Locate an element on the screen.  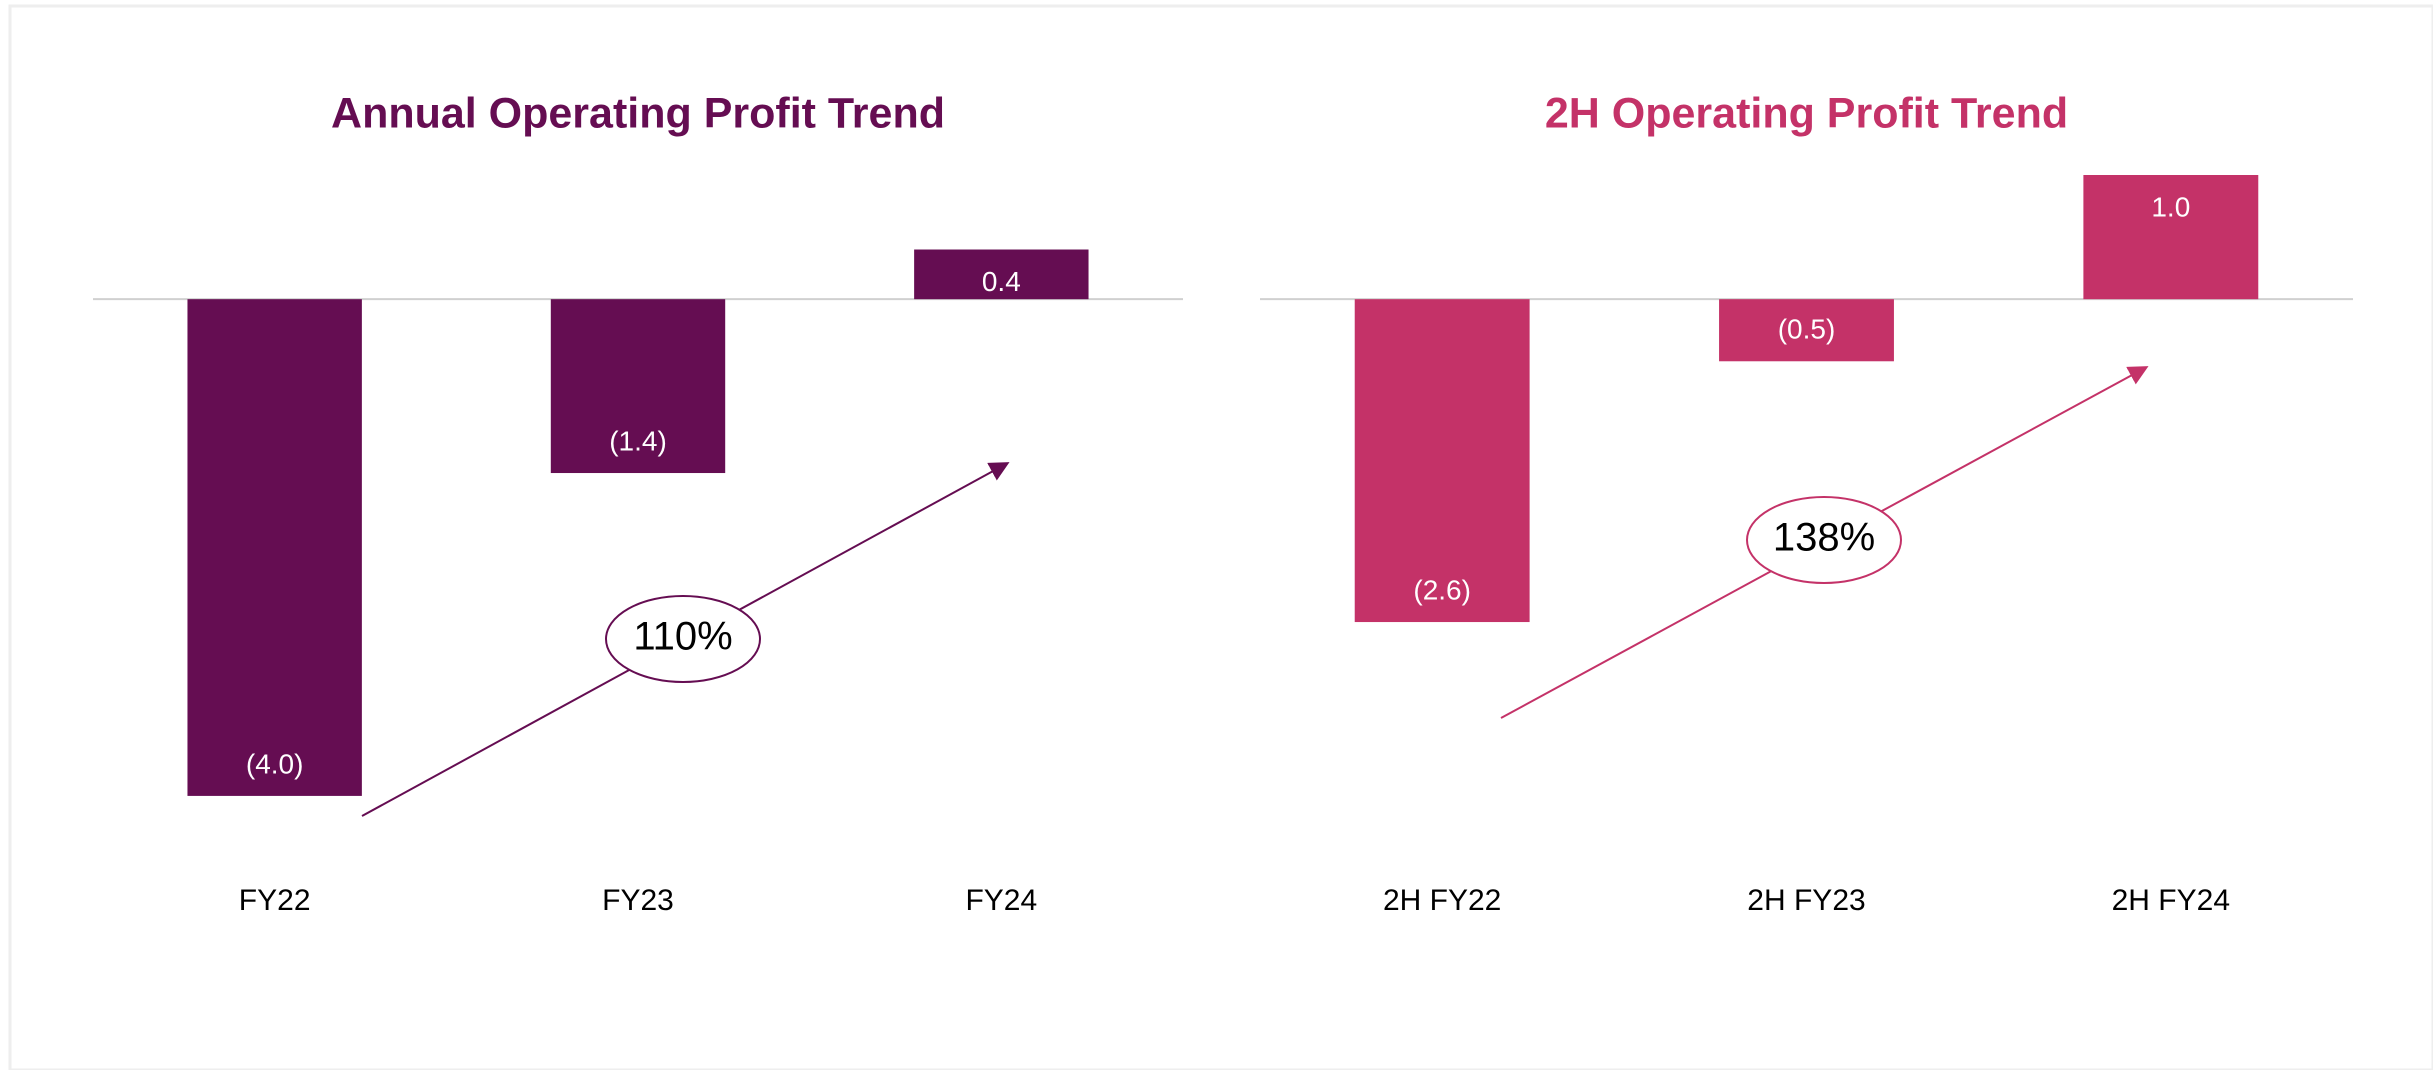
x-tick-label: FY24 is located at coordinates (1001, 900).